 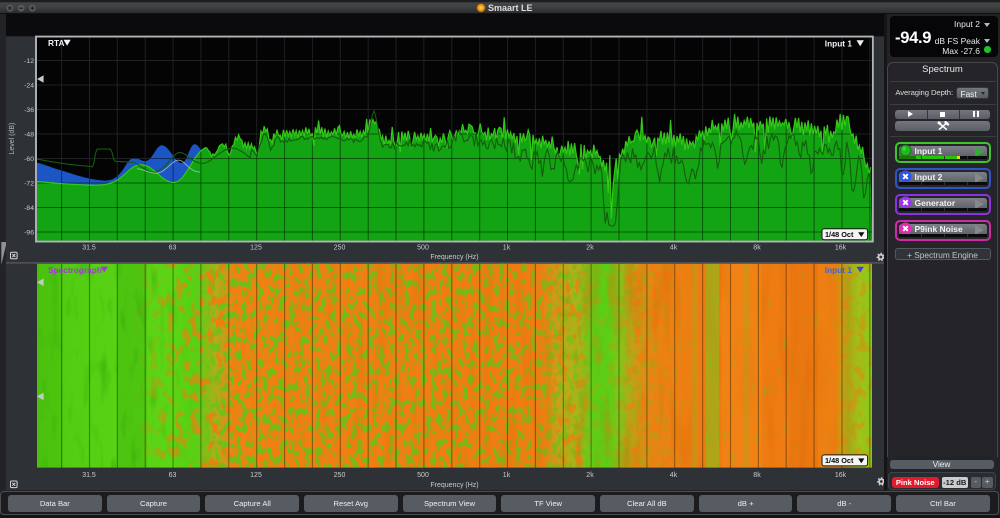 What do you see at coordinates (29, 159) in the screenshot?
I see `svg-text: -60` at bounding box center [29, 159].